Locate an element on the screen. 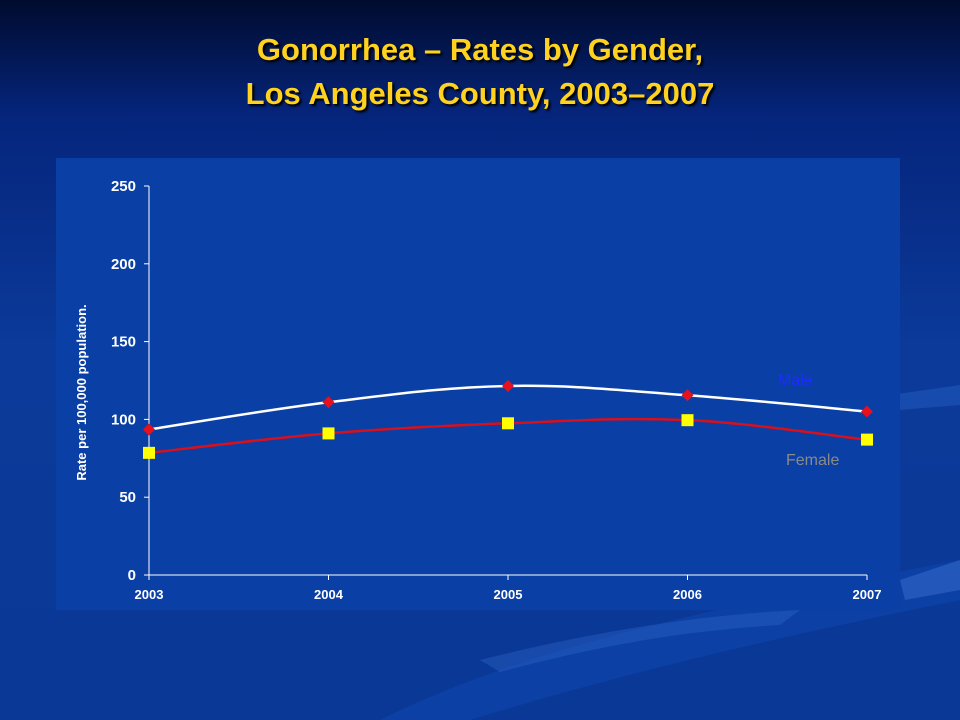  y-axis-title: Rate per 100,000 population. is located at coordinates (81, 392).